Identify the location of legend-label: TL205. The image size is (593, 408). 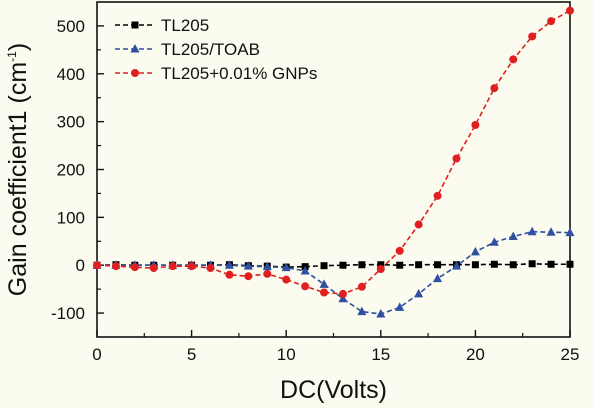
(185, 25).